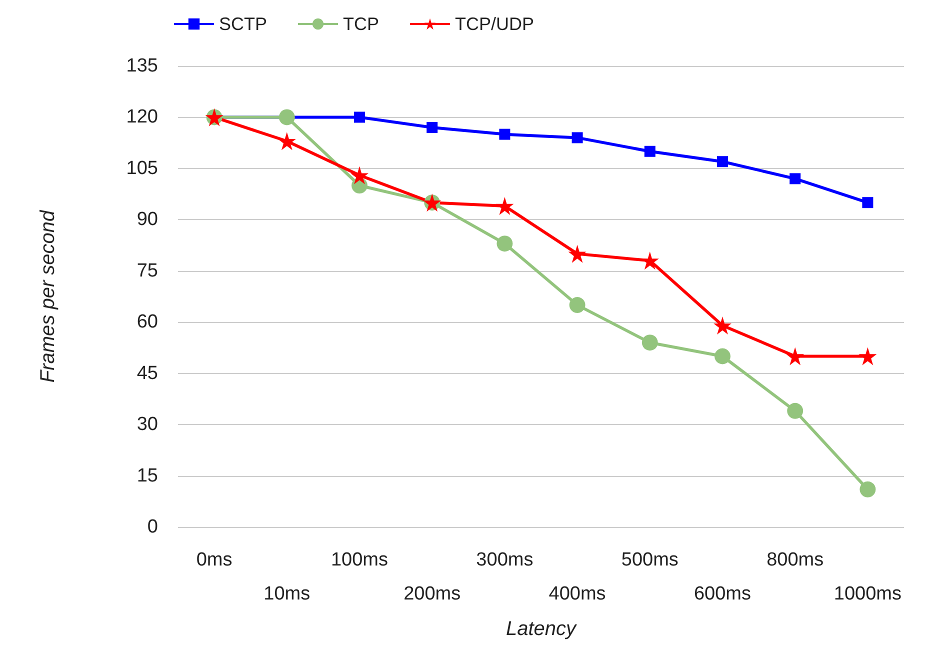  What do you see at coordinates (577, 594) in the screenshot?
I see `x-tick-label: 400ms` at bounding box center [577, 594].